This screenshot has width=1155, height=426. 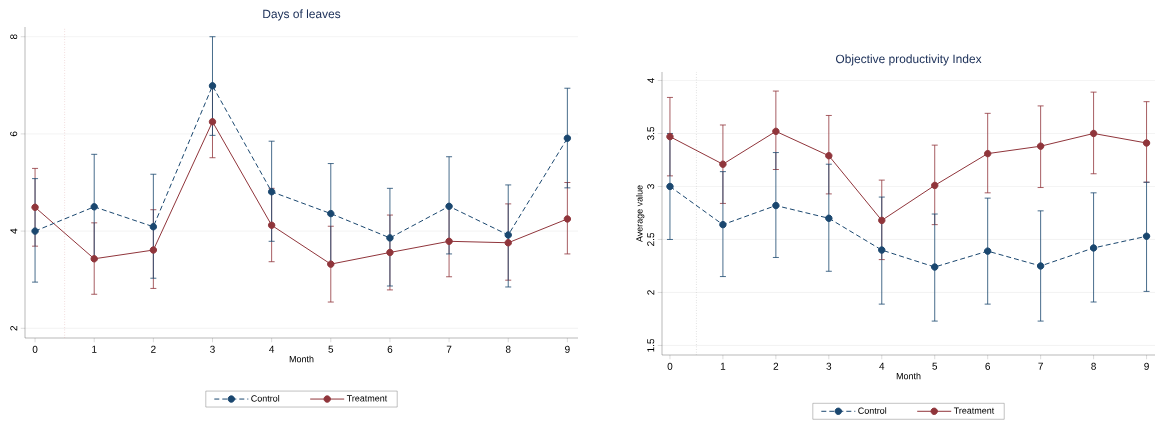 What do you see at coordinates (651, 186) in the screenshot?
I see `y-tick-label: 3` at bounding box center [651, 186].